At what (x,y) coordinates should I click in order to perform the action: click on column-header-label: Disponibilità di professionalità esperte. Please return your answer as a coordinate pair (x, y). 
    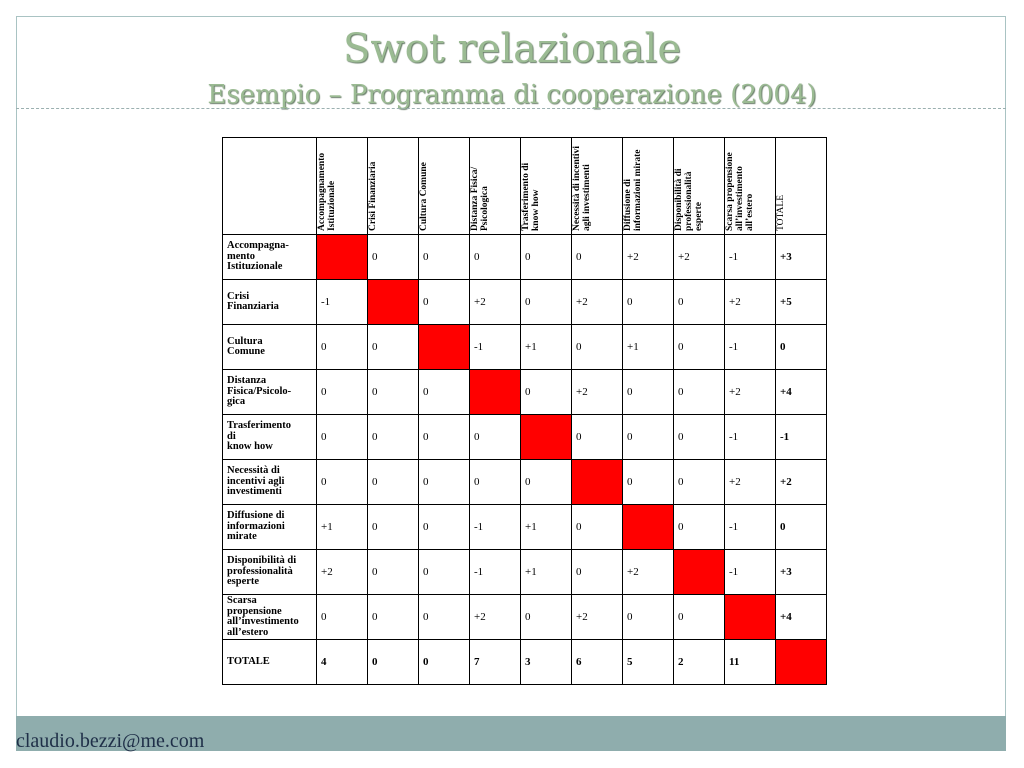
    Looking at the image, I should click on (689, 199).